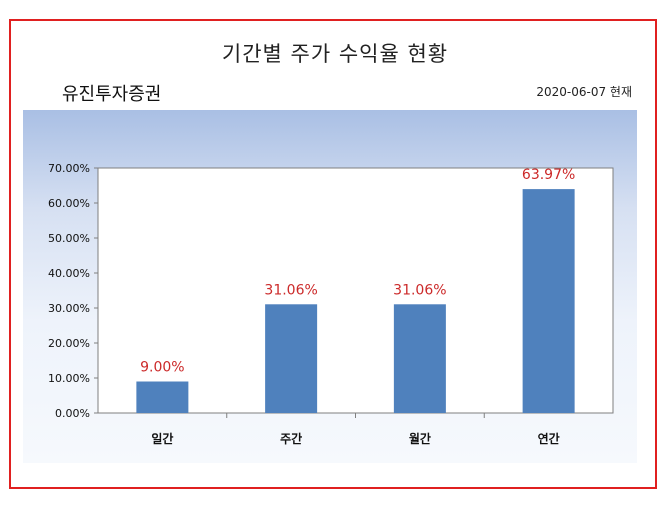 The height and width of the screenshot is (518, 670). I want to click on y-tick-label: 10.00%, so click(69, 378).